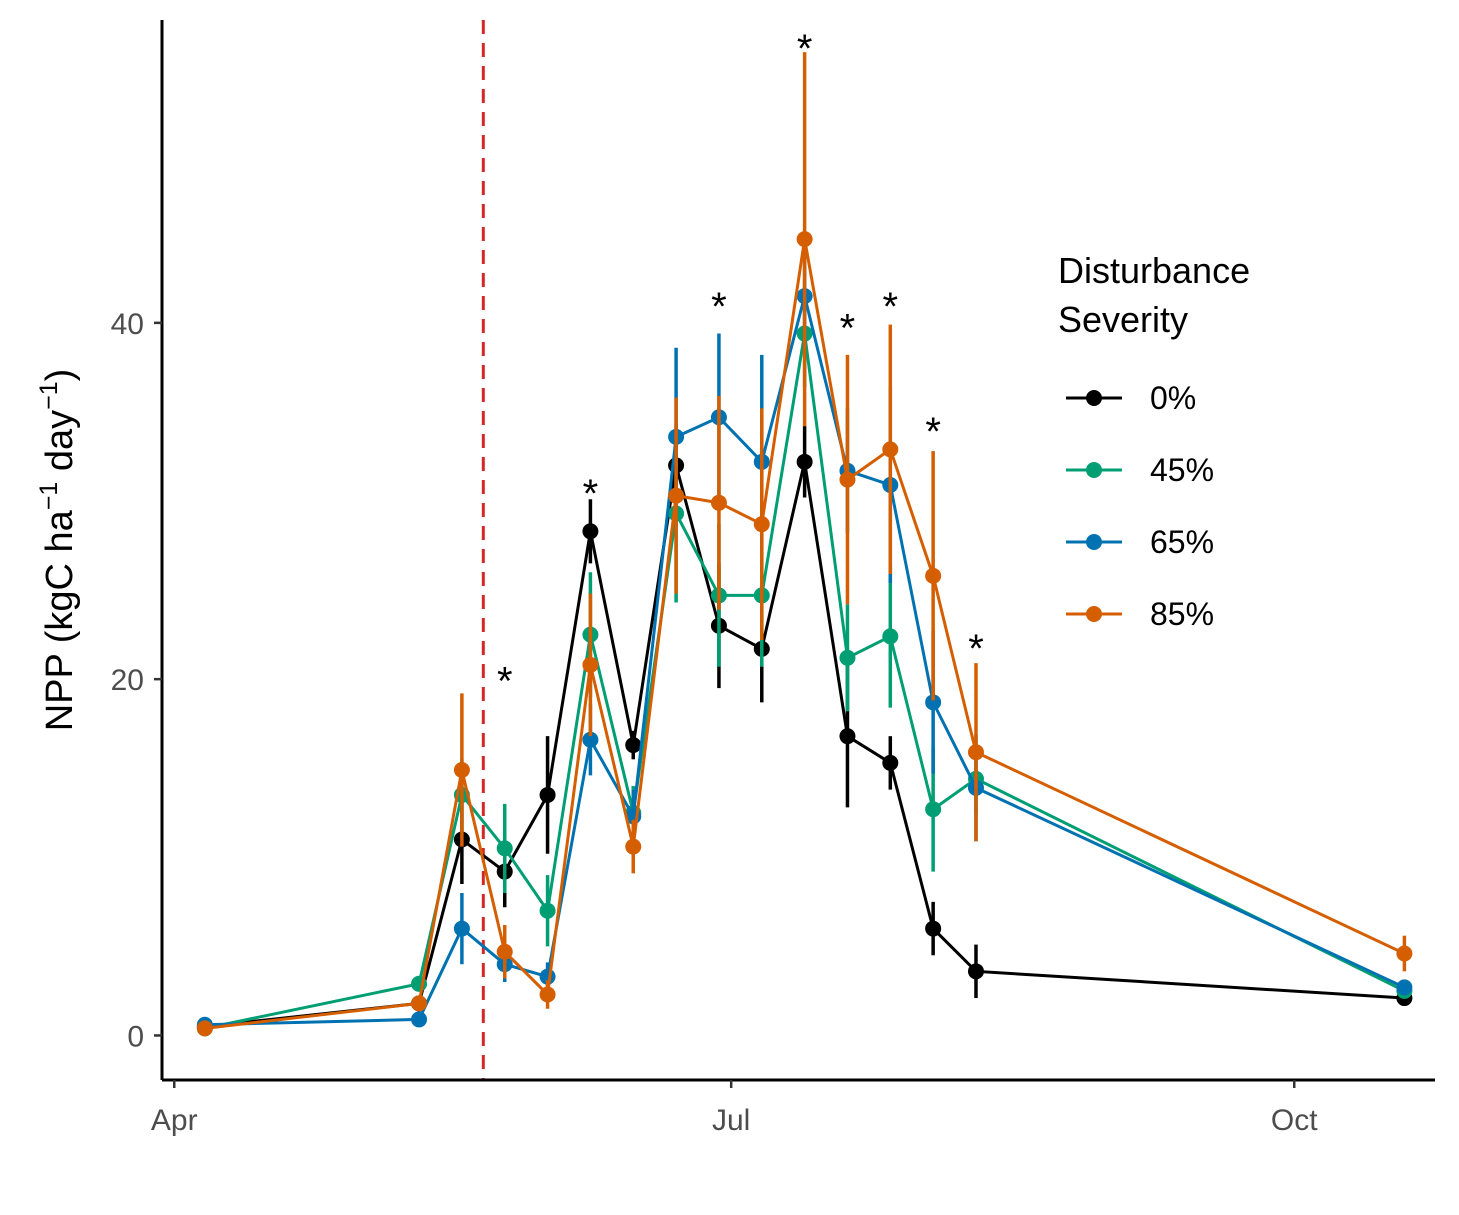 The width and height of the screenshot is (1459, 1215). I want to click on legend-item: 65%, so click(1140, 542).